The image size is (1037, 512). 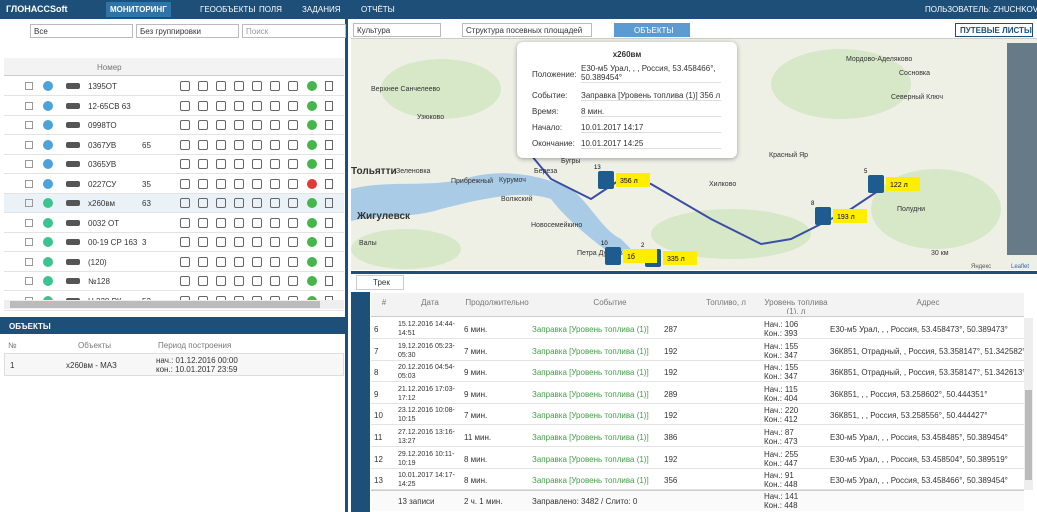 What do you see at coordinates (899, 185) in the screenshot?
I see `marker-label: 122 л` at bounding box center [899, 185].